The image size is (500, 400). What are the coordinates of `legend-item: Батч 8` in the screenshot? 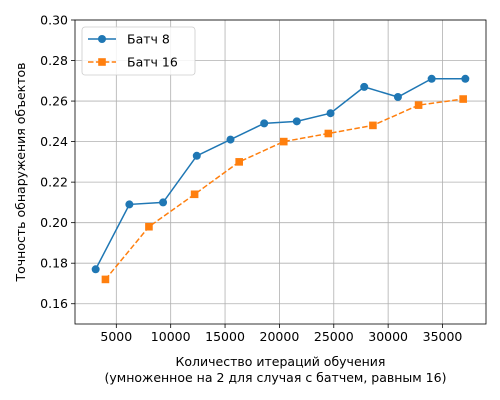 It's located at (129, 39).